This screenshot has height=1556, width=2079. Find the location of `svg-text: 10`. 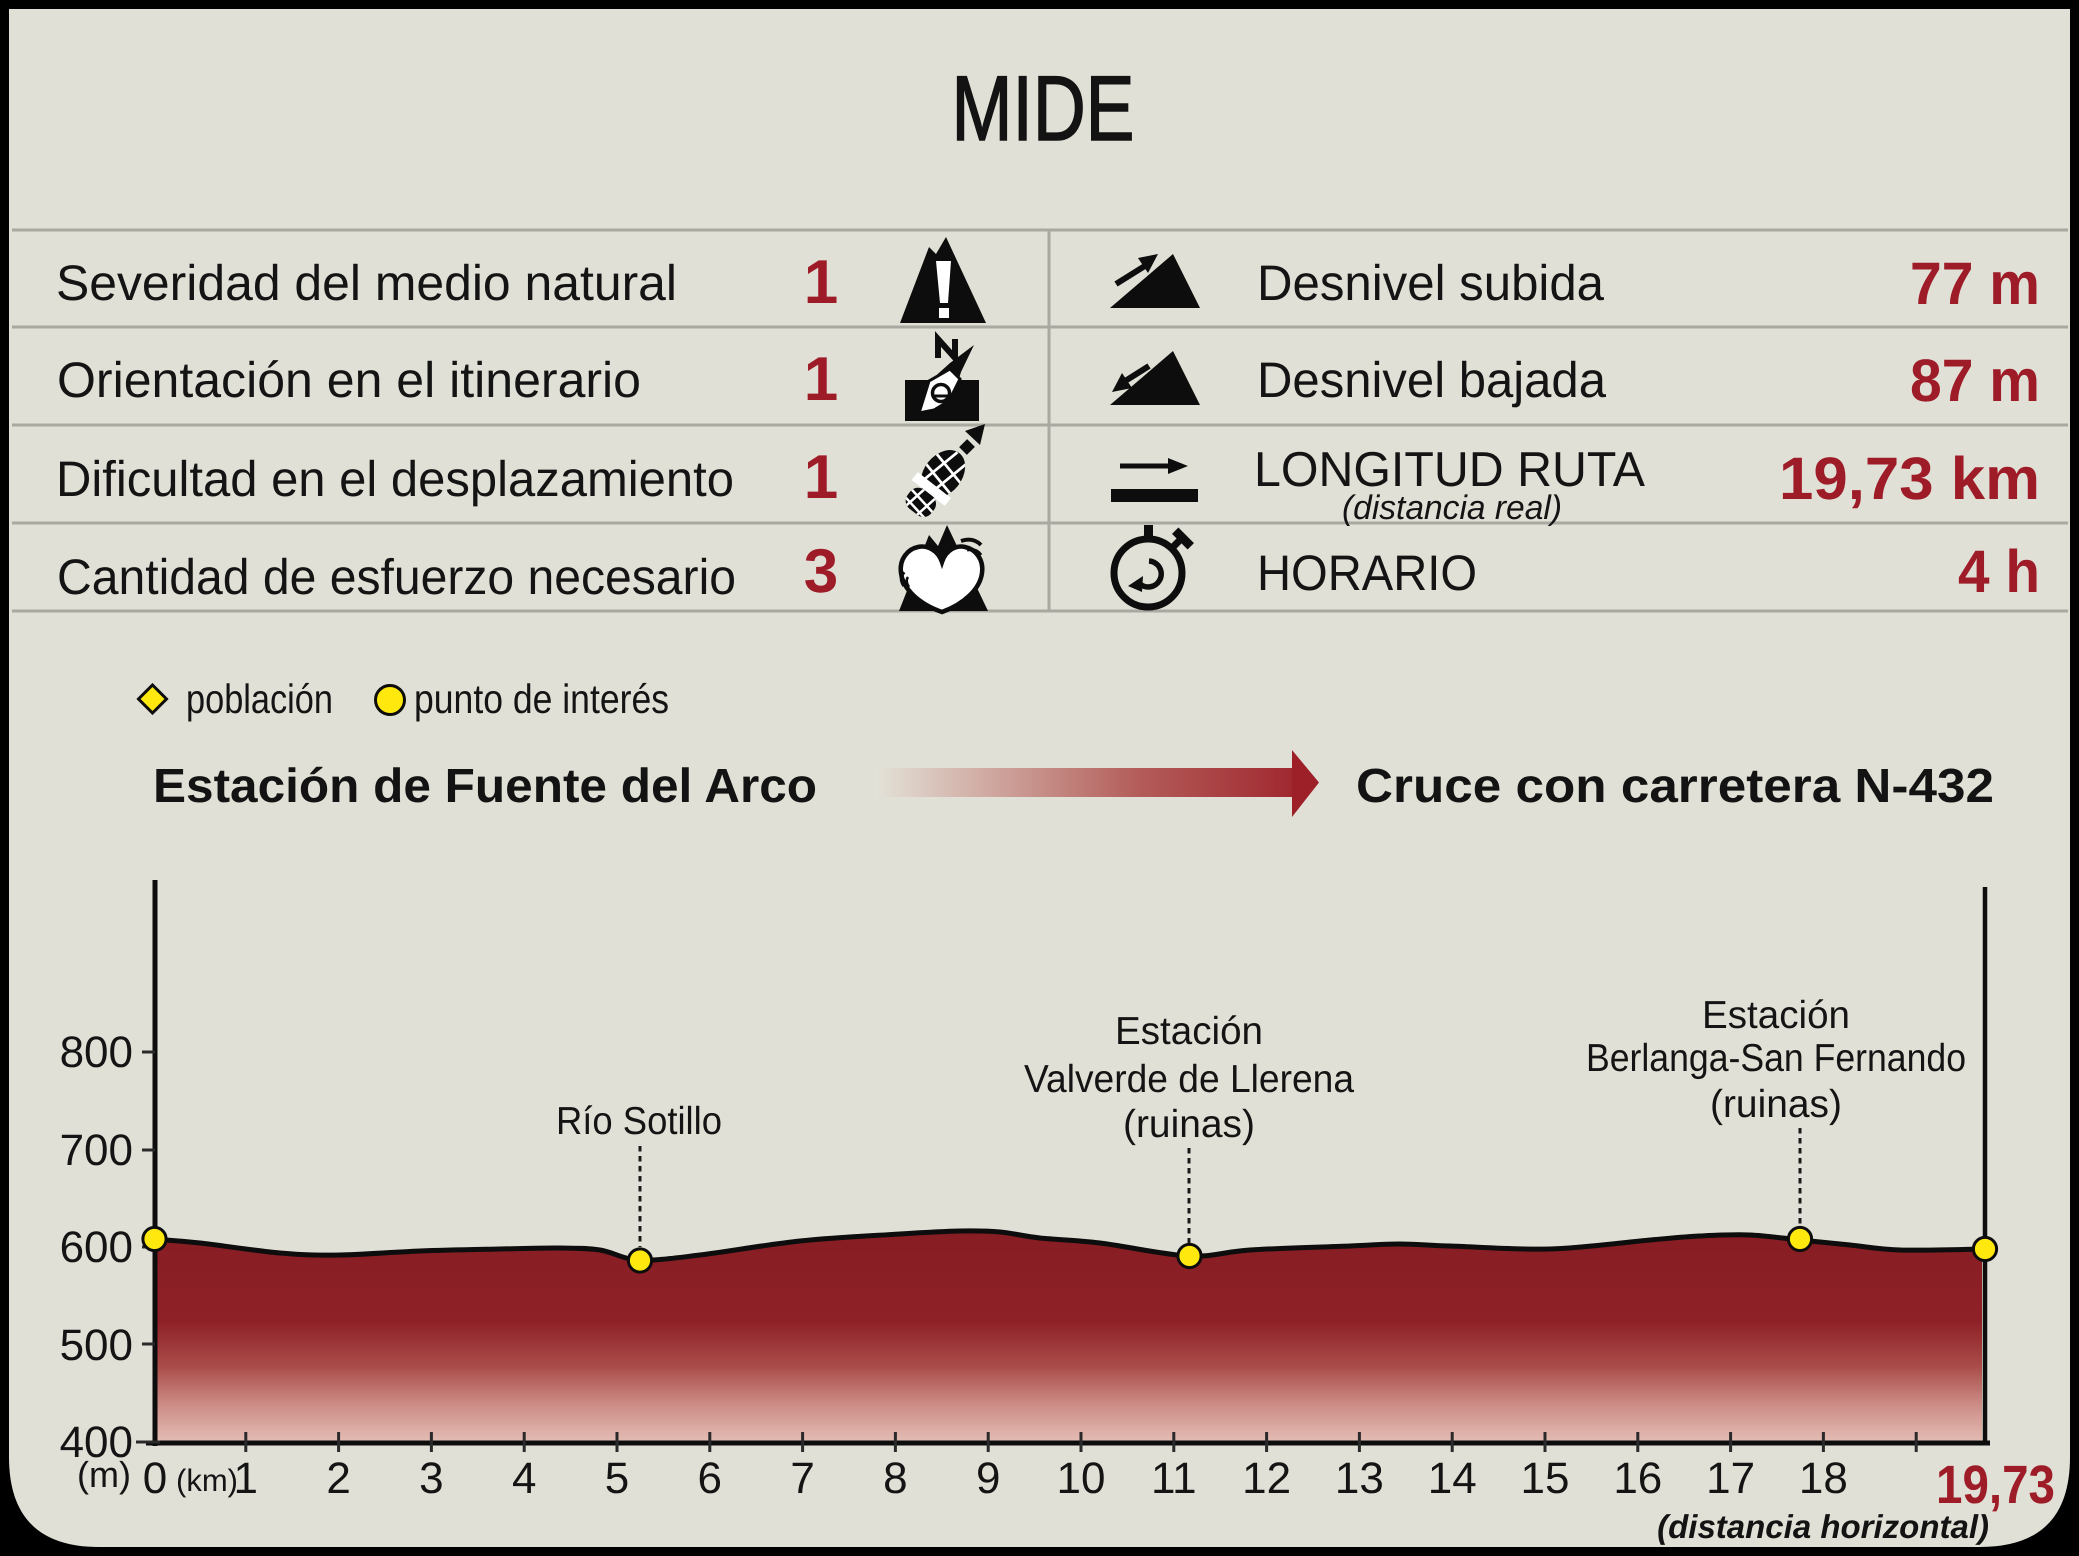

svg-text: 10 is located at coordinates (1081, 1478).